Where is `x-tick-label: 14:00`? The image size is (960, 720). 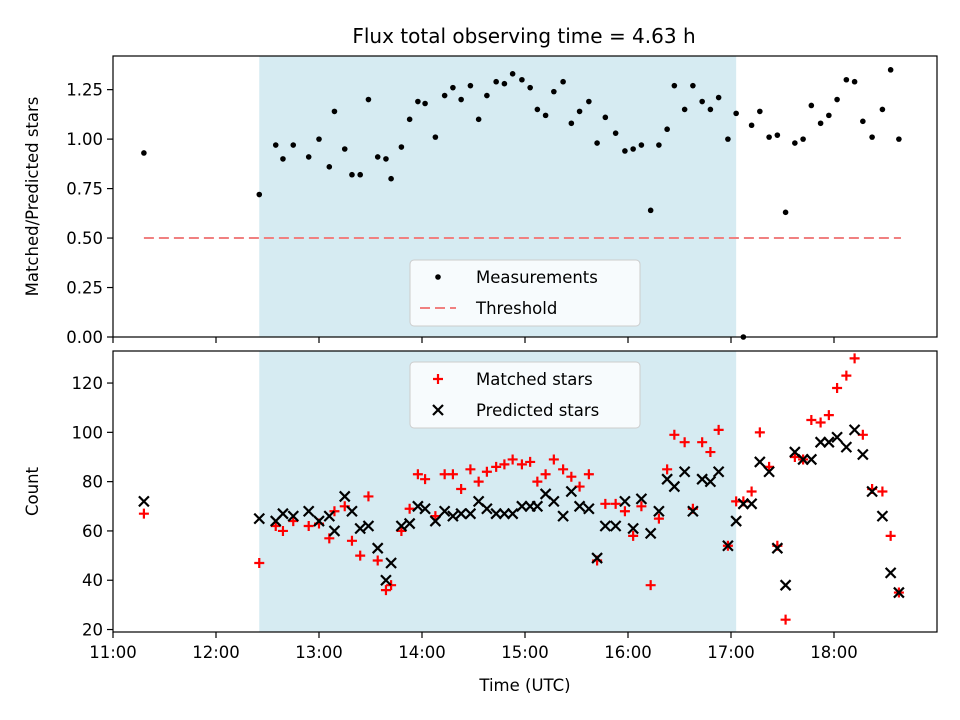
x-tick-label: 14:00 is located at coordinates (422, 652).